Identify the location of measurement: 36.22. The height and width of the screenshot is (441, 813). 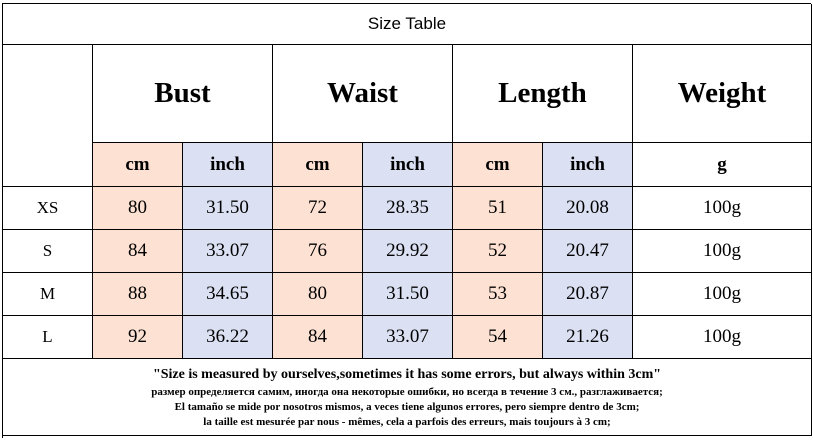
(228, 337).